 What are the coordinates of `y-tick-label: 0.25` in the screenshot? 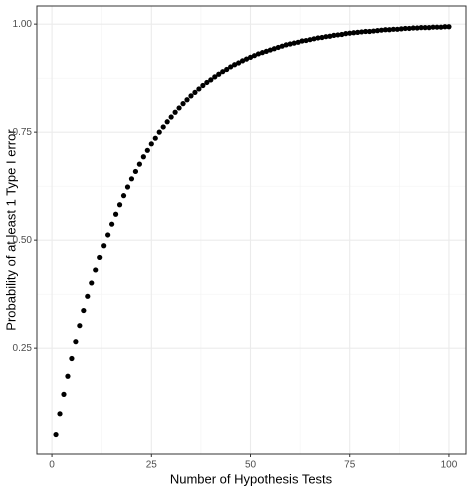 It's located at (23, 348).